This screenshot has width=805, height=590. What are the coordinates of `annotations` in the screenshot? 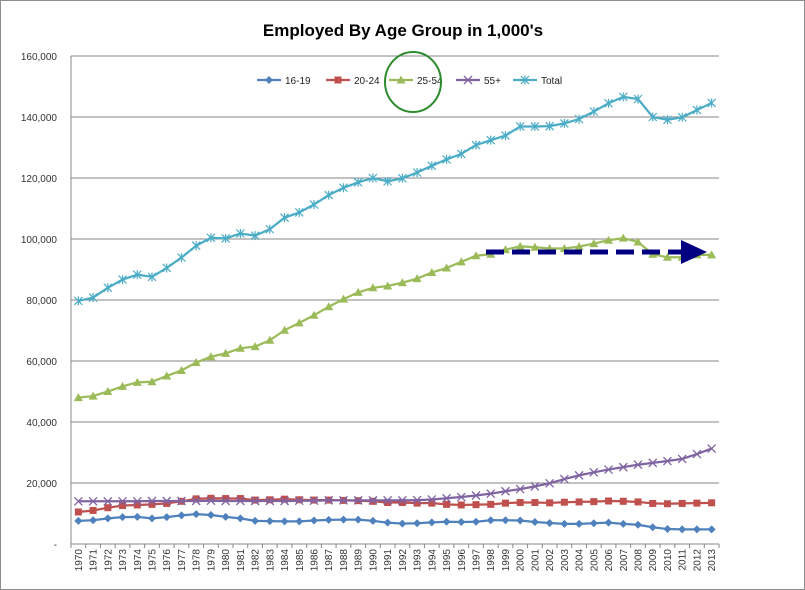 It's located at (545, 157).